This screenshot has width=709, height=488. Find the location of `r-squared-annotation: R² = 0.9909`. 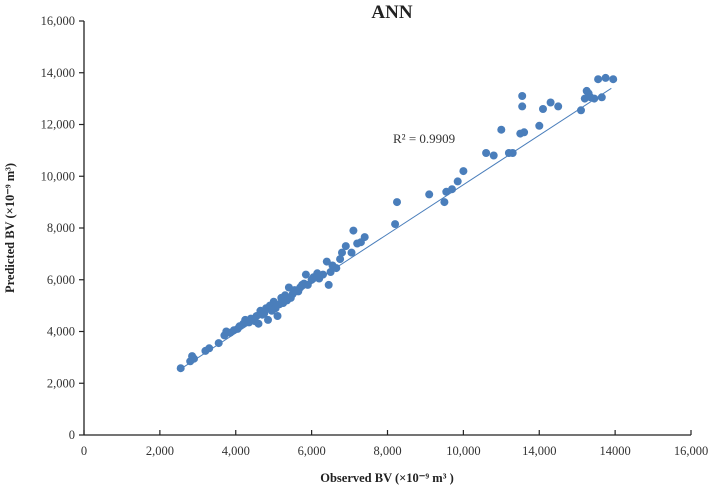

r-squared-annotation: R² = 0.9909 is located at coordinates (424, 138).